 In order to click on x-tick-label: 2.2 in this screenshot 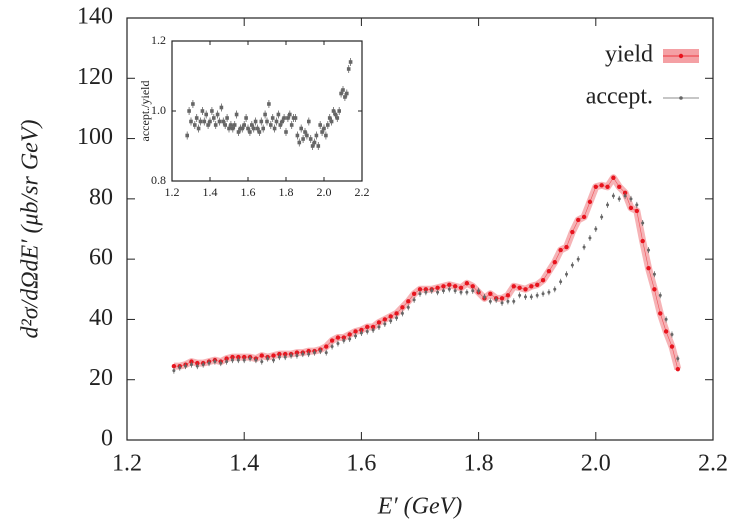, I will do `click(713, 464)`.